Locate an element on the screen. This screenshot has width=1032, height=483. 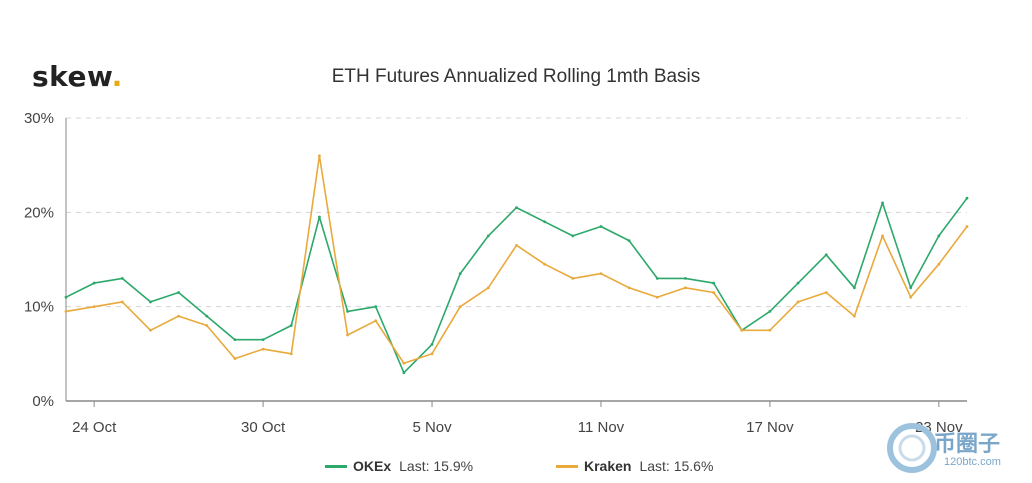
legend-name-okex: OKEx is located at coordinates (372, 466).